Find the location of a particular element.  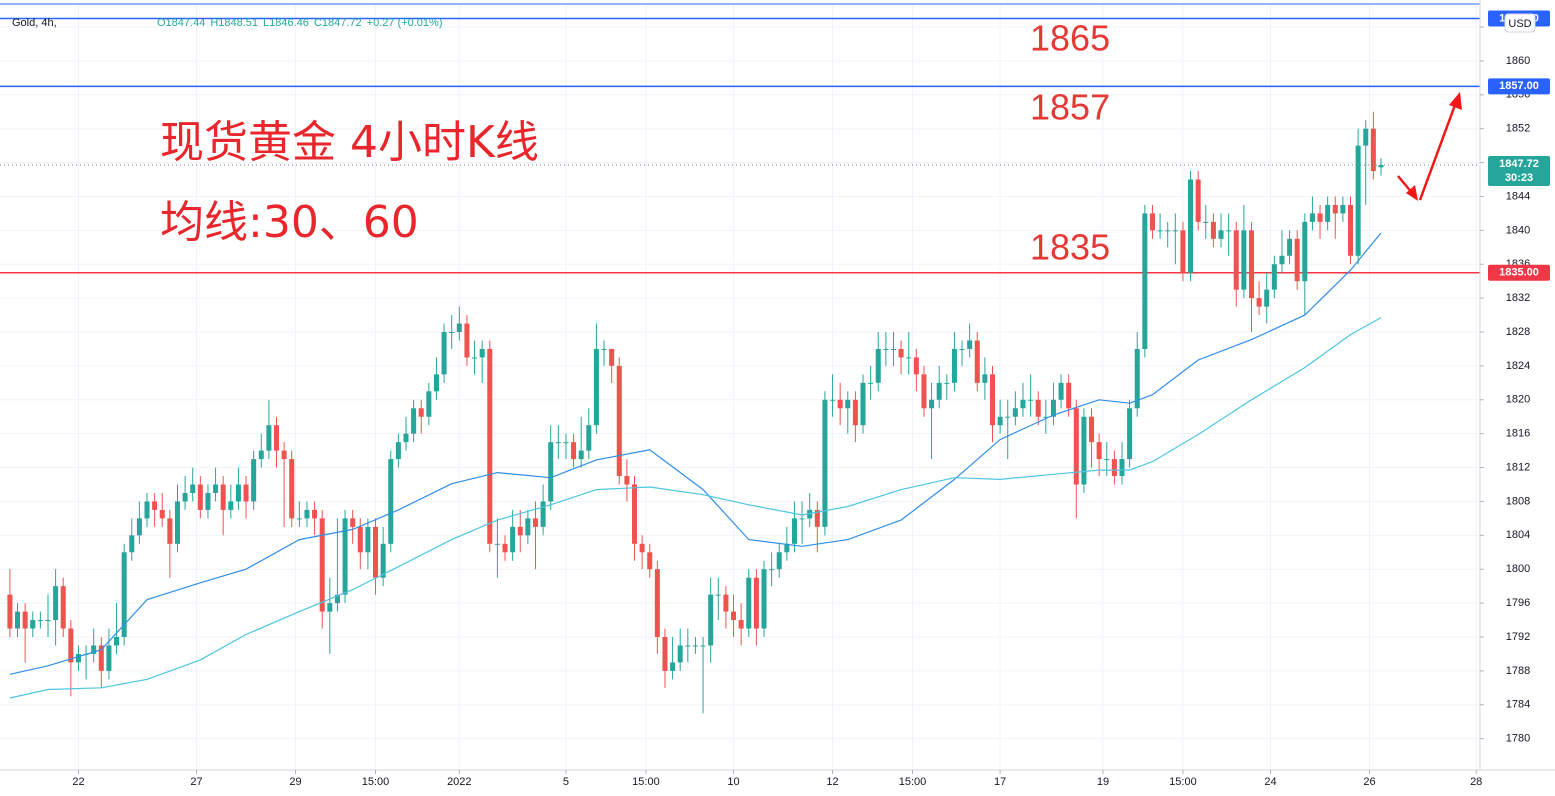

last-price-label: 1847.72 is located at coordinates (1519, 164).